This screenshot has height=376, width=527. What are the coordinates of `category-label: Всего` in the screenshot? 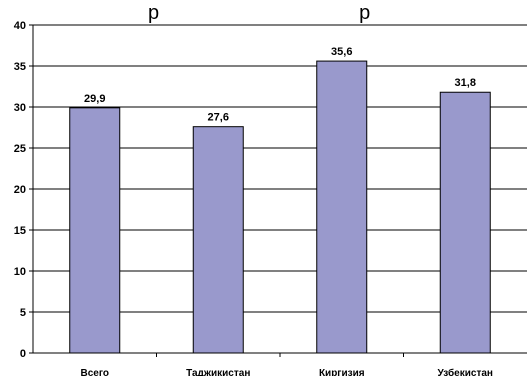 It's located at (95, 372).